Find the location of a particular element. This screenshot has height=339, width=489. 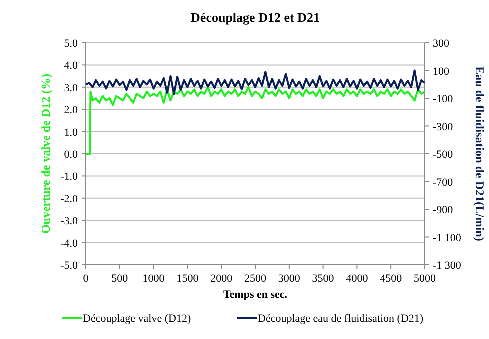

y2-tick-label: -900 is located at coordinates (443, 210).